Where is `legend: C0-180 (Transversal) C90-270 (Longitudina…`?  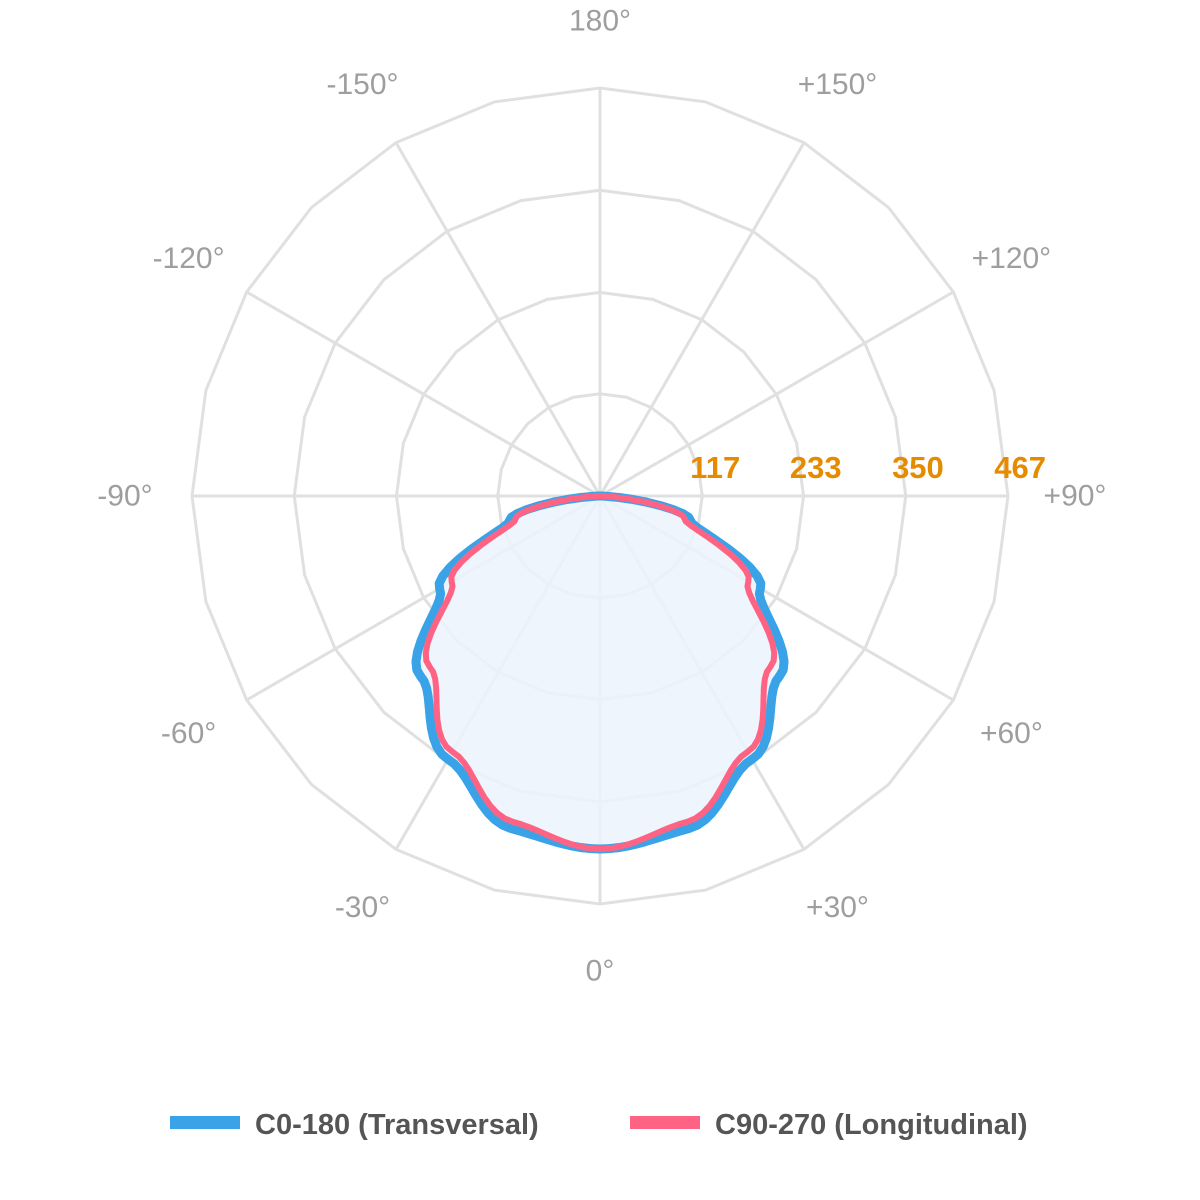 legend: C0-180 (Transversal) C90-270 (Longitudina… is located at coordinates (599, 1125).